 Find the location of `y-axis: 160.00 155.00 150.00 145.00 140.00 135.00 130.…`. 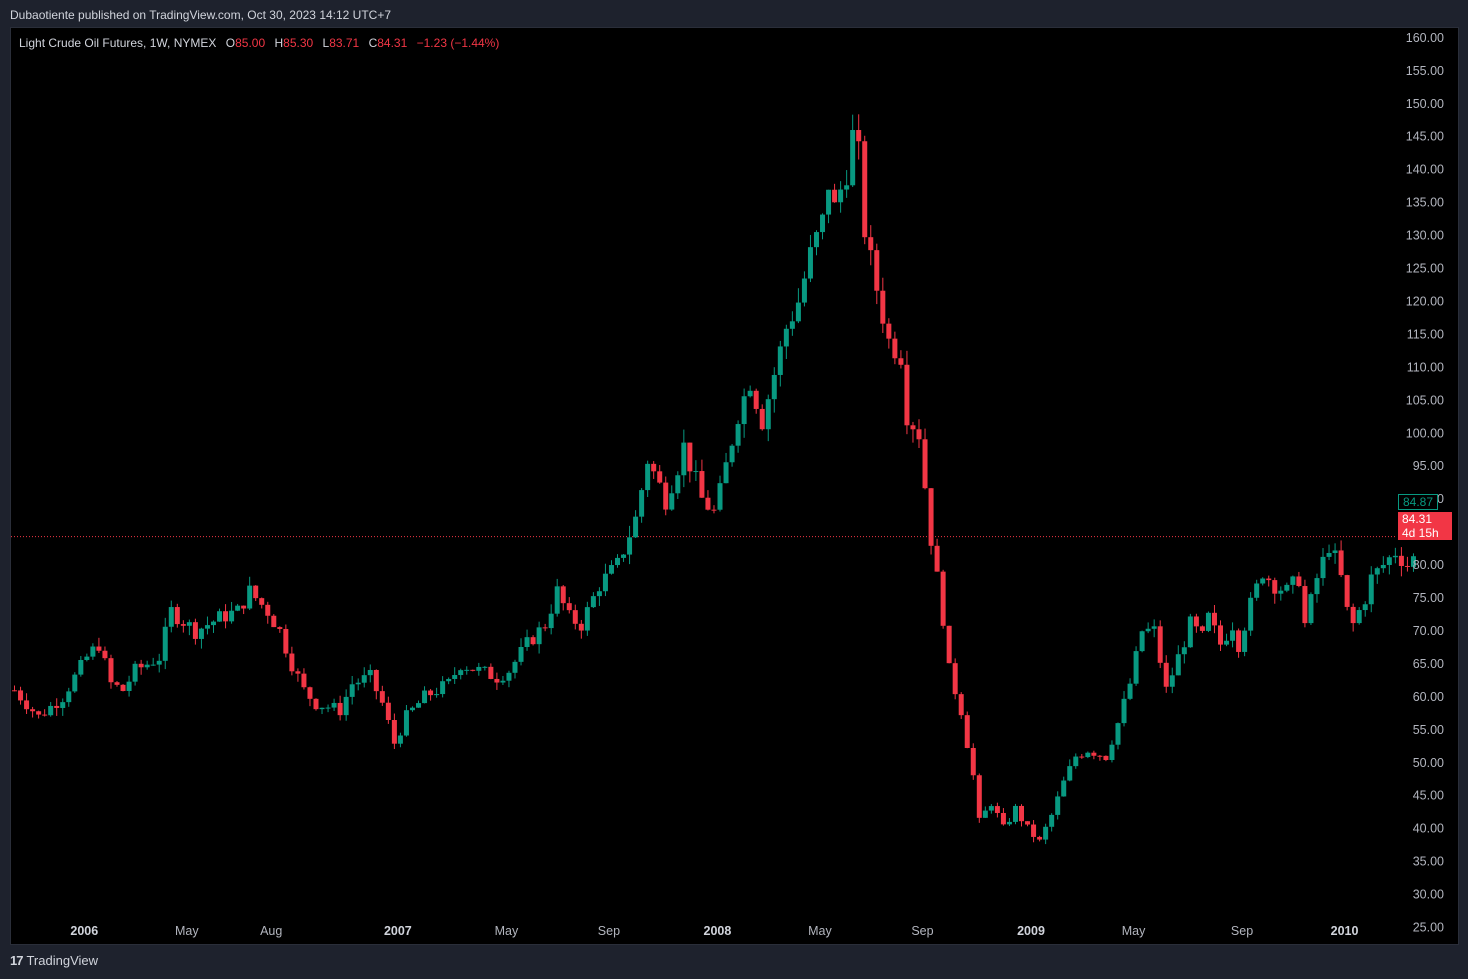

y-axis: 160.00 155.00 150.00 145.00 140.00 135.00 130.… is located at coordinates (1425, 483).